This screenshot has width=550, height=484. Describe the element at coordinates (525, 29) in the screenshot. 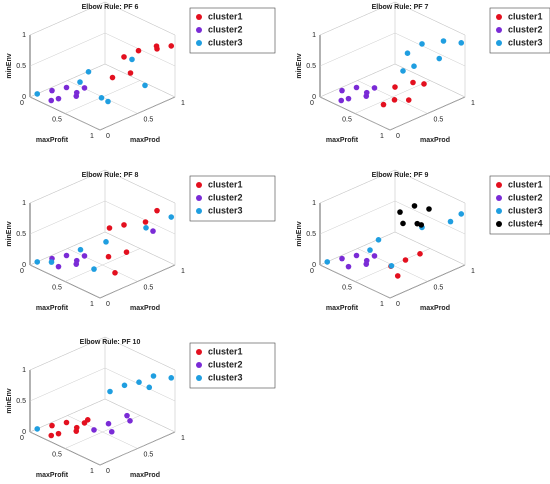

I see `legend-label: cluster2` at that location.